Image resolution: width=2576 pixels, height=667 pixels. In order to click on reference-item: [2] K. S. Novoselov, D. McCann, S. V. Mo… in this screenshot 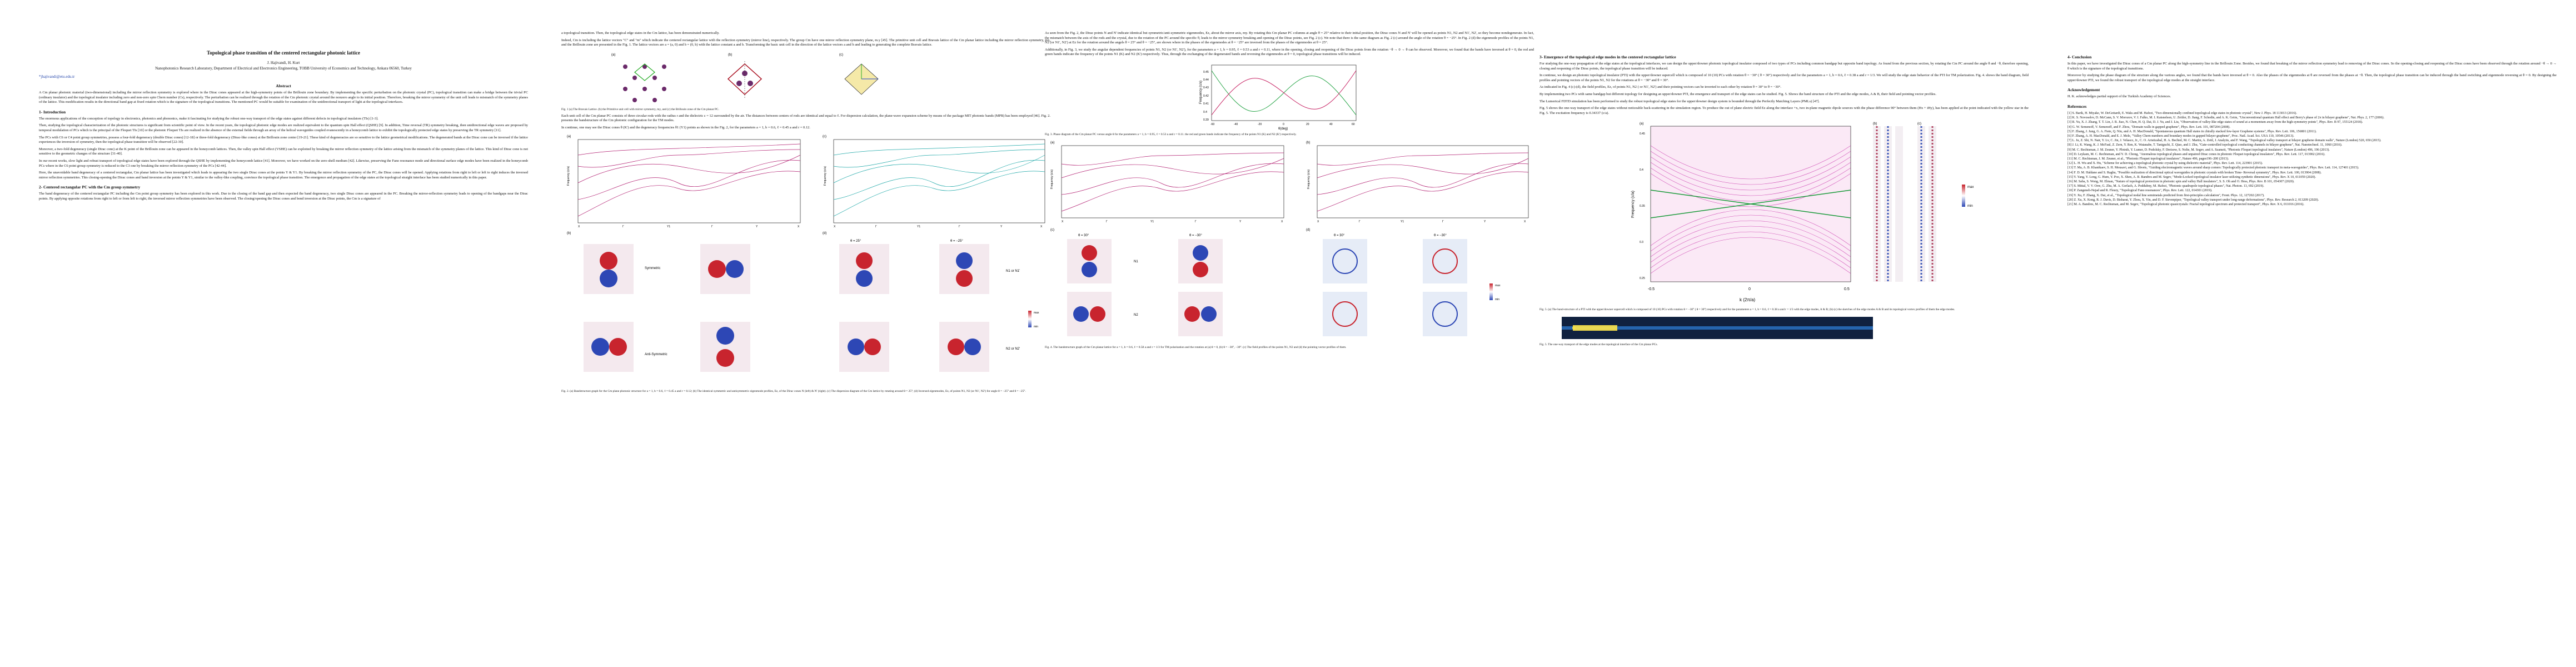, I will do `click(2226, 118)`.